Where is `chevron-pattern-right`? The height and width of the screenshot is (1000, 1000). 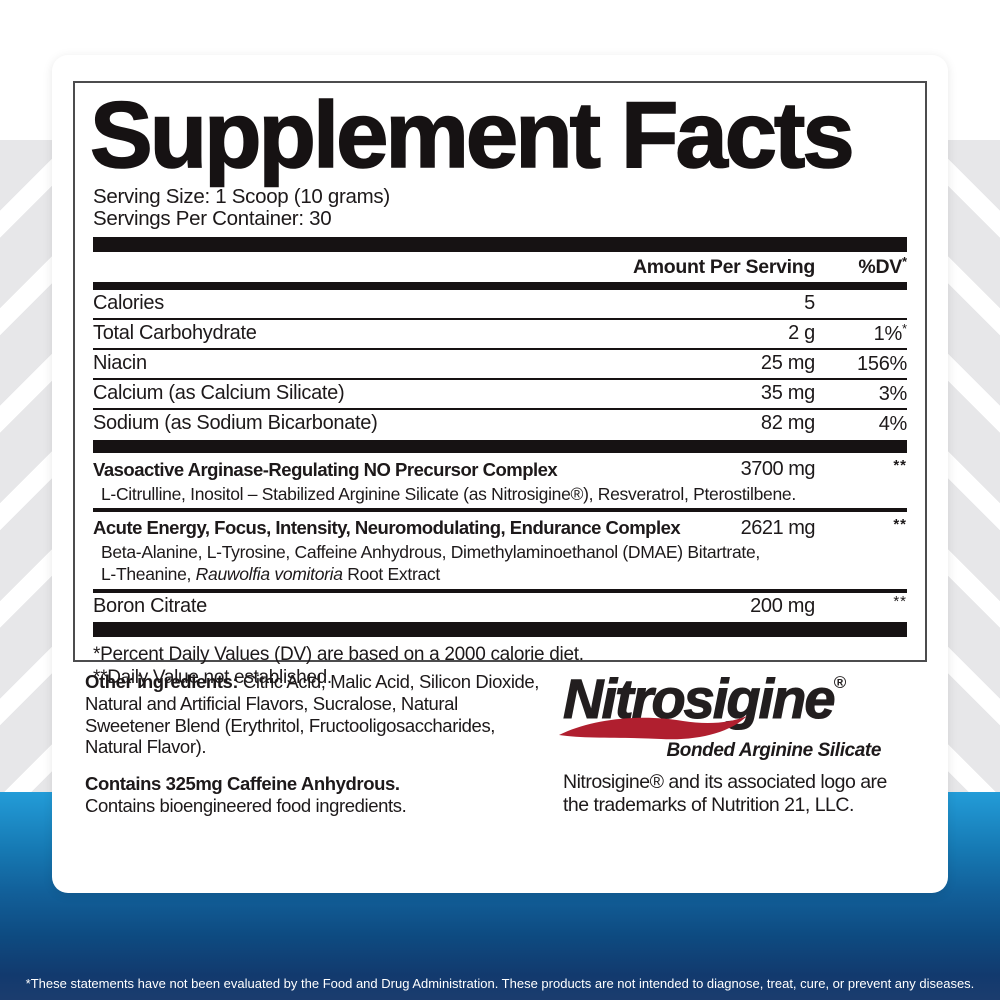
chevron-pattern-right is located at coordinates (970, 466).